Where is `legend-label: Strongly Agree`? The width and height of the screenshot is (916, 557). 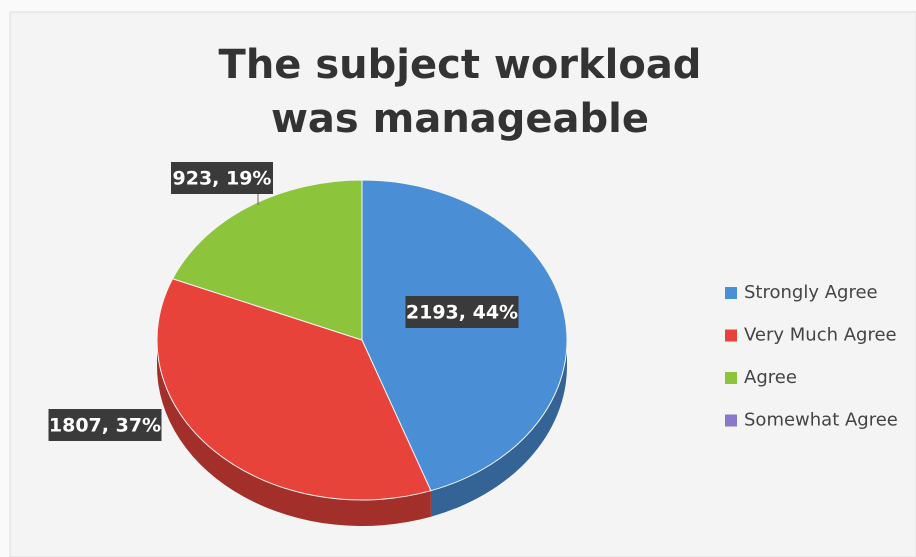 legend-label: Strongly Agree is located at coordinates (811, 292).